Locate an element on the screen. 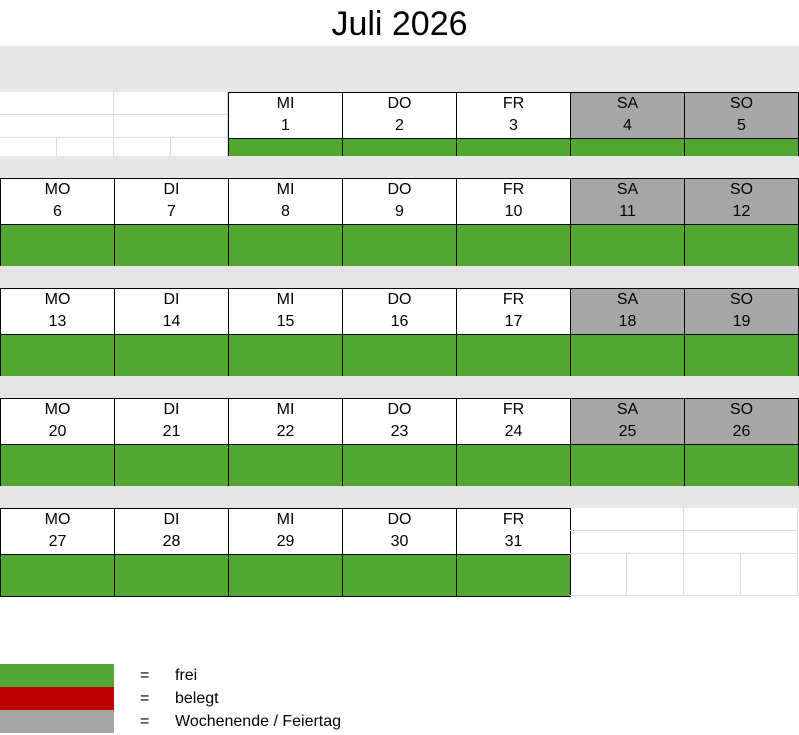  day-number: 15 is located at coordinates (285, 323).